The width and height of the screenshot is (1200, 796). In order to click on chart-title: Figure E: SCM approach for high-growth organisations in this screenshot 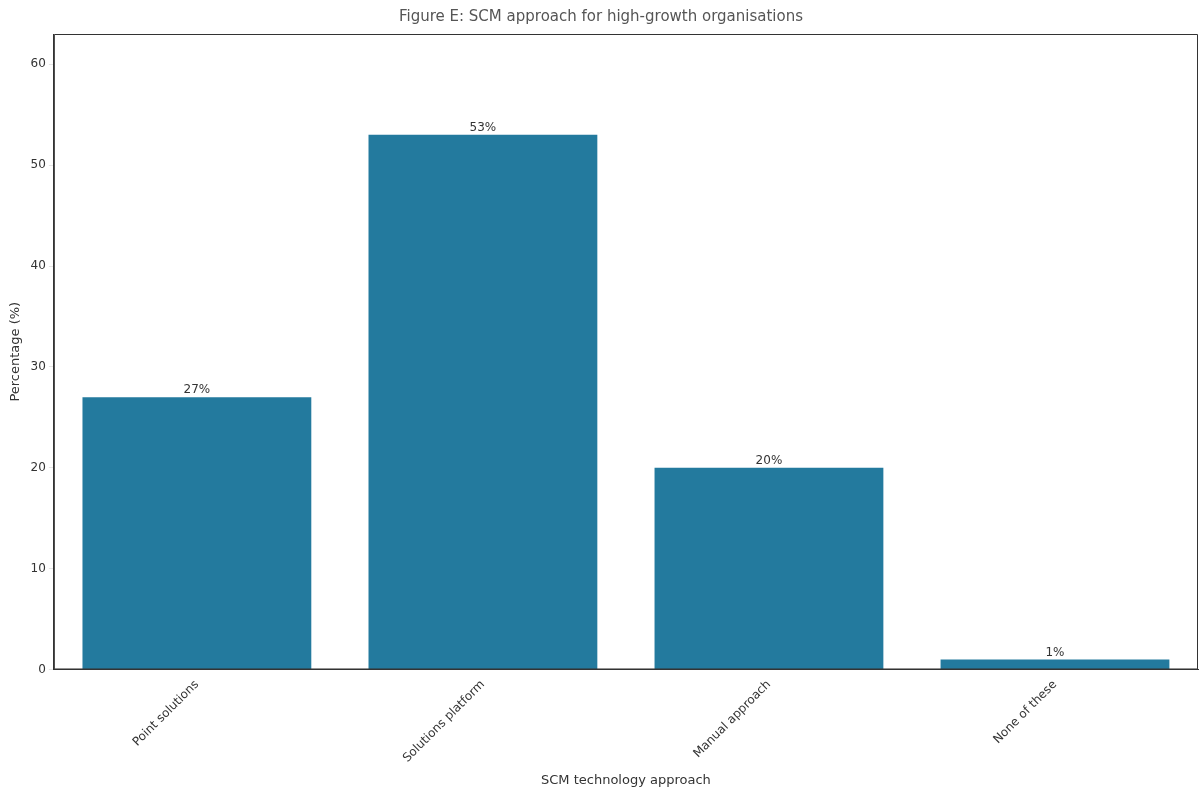, I will do `click(601, 15)`.